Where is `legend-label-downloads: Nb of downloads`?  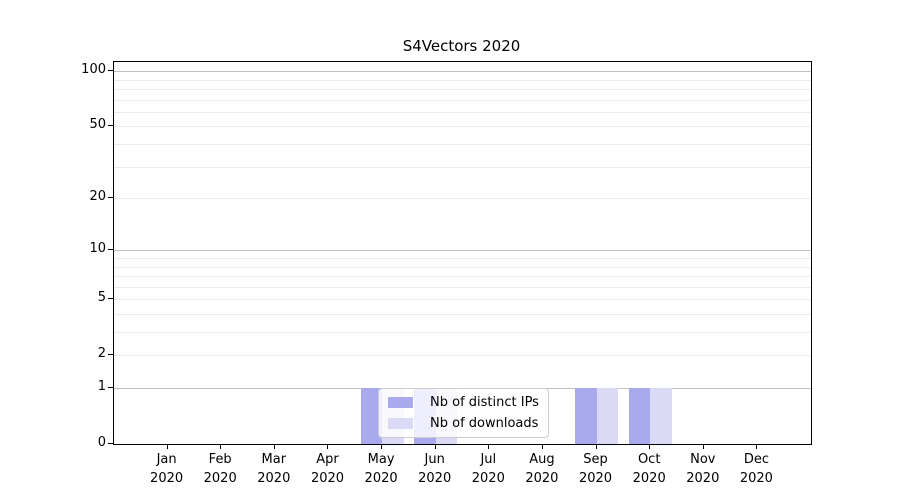
legend-label-downloads: Nb of downloads is located at coordinates (484, 423).